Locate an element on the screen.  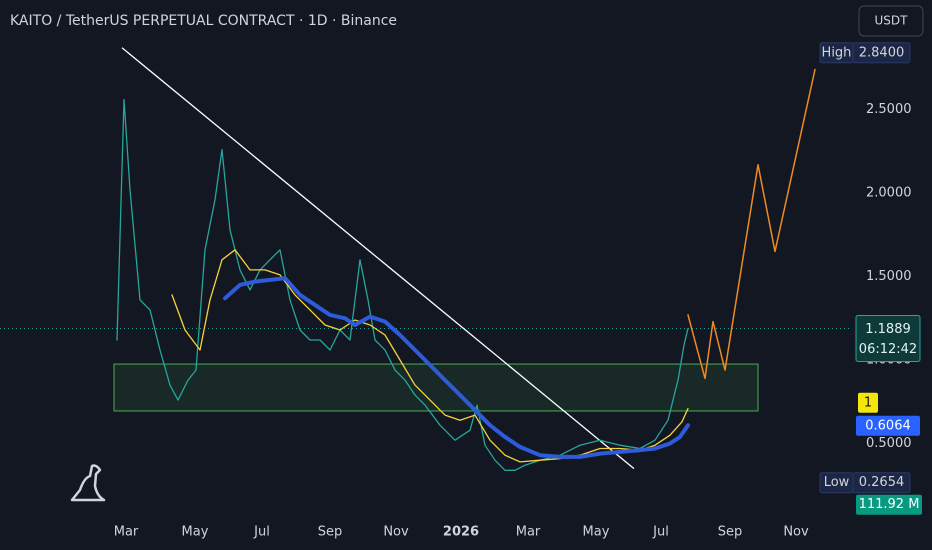
low-value-box is located at coordinates (881, 483).